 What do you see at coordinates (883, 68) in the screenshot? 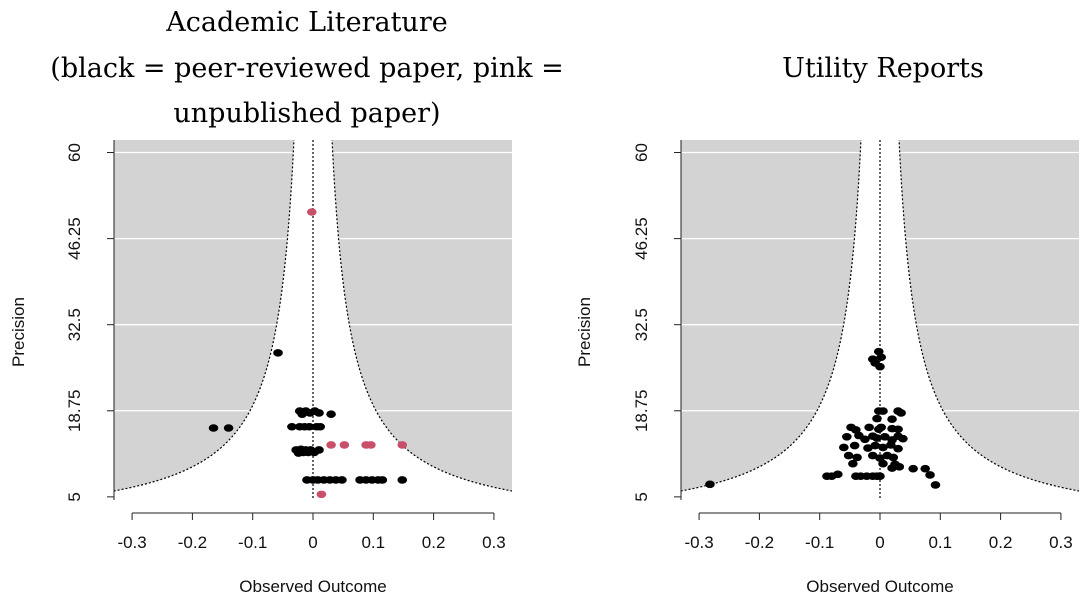
I see `chart-title-line: Utility Reports` at bounding box center [883, 68].